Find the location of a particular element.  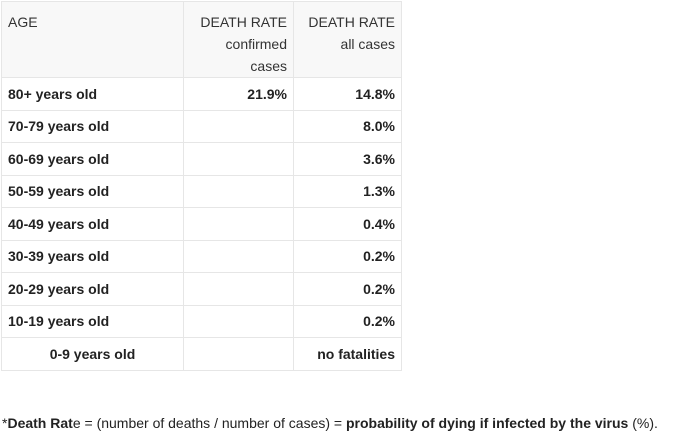

age-cell: 80+ years old is located at coordinates (92, 94).